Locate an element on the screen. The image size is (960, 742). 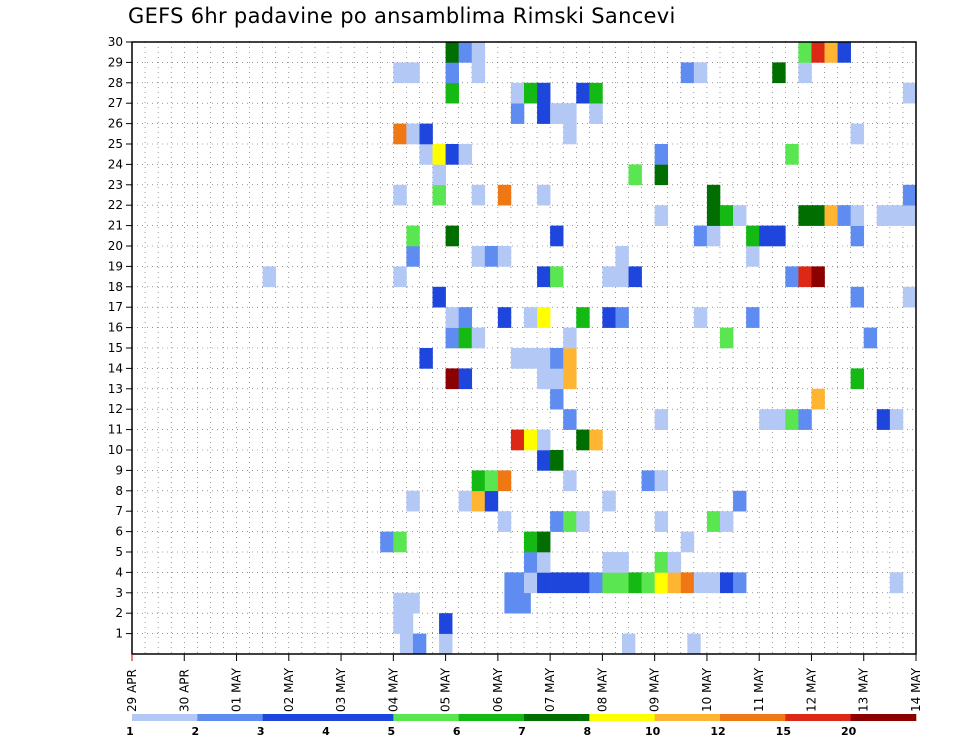
y-tick-label: 22 is located at coordinates (115, 205).